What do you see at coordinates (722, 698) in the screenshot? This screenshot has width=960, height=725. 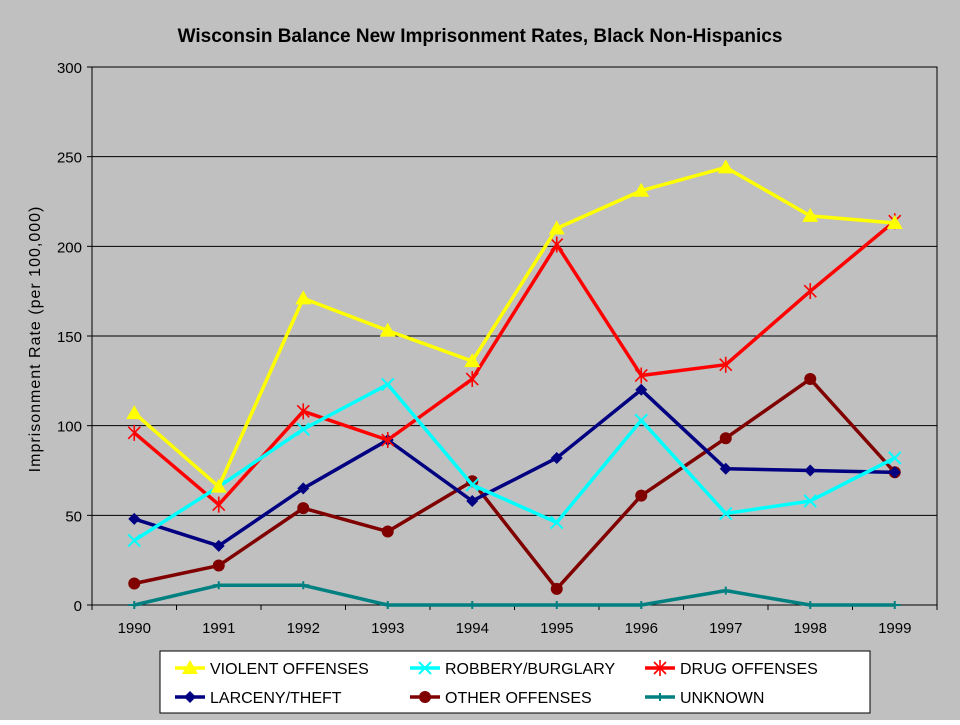 I see `legend-label: UNKNOWN` at bounding box center [722, 698].